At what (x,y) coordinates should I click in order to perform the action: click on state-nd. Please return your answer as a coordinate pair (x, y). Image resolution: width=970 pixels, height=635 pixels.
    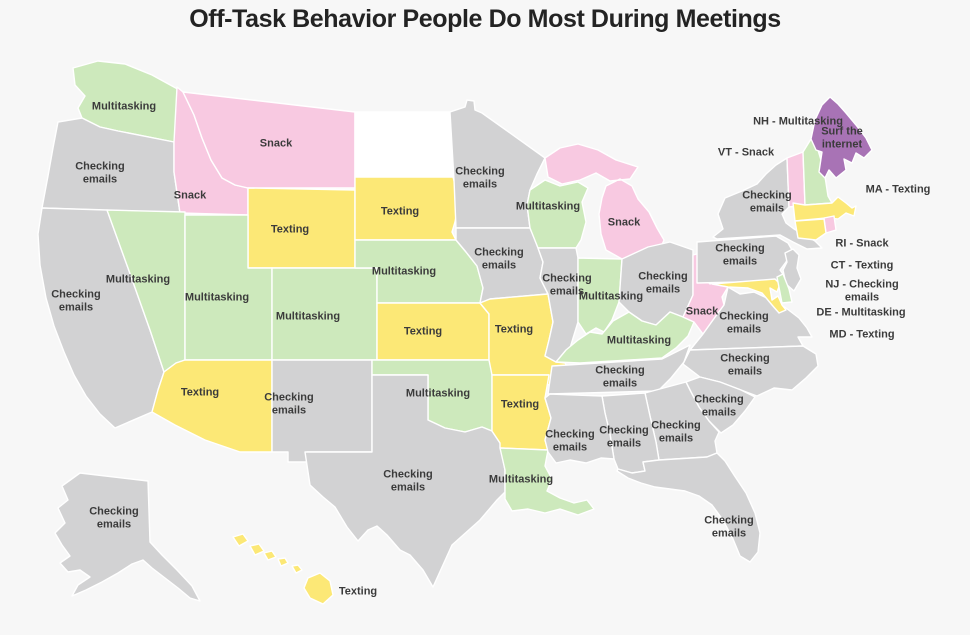
    Looking at the image, I should click on (404, 144).